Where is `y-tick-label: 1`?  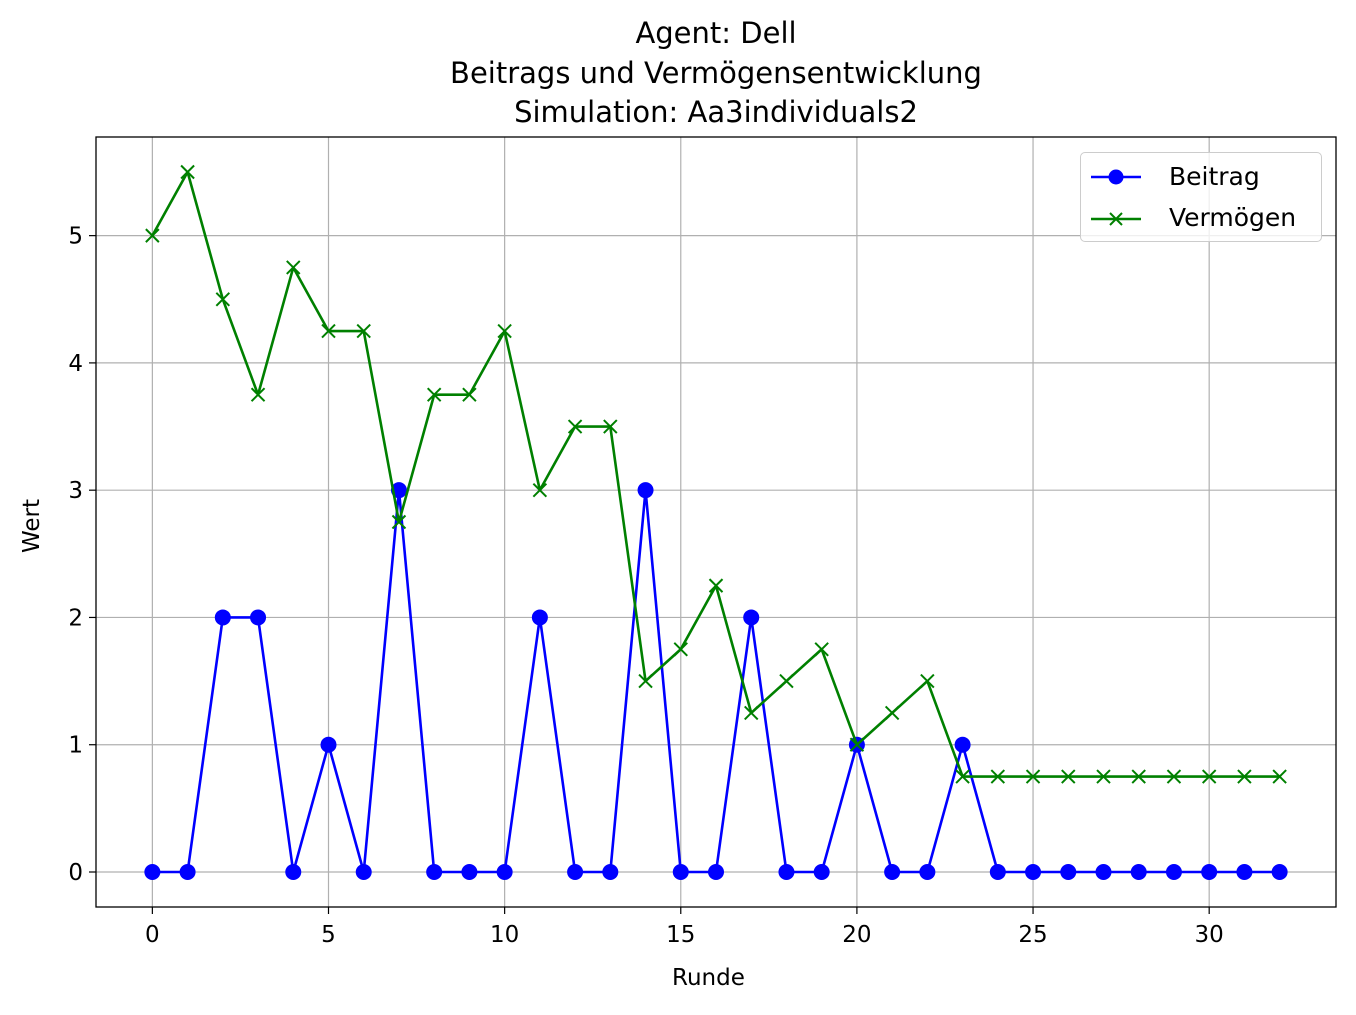 y-tick-label: 1 is located at coordinates (75, 746).